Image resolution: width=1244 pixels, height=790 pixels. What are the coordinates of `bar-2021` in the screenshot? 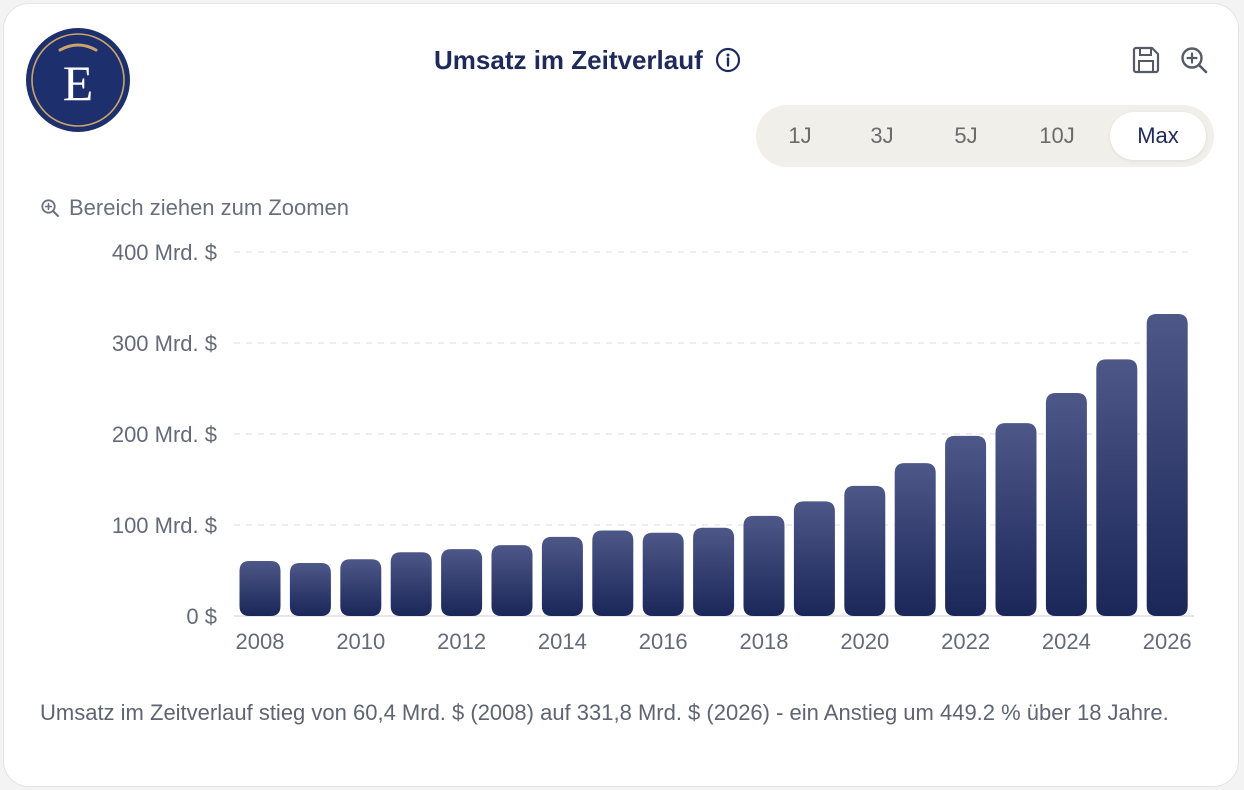 It's located at (915, 539).